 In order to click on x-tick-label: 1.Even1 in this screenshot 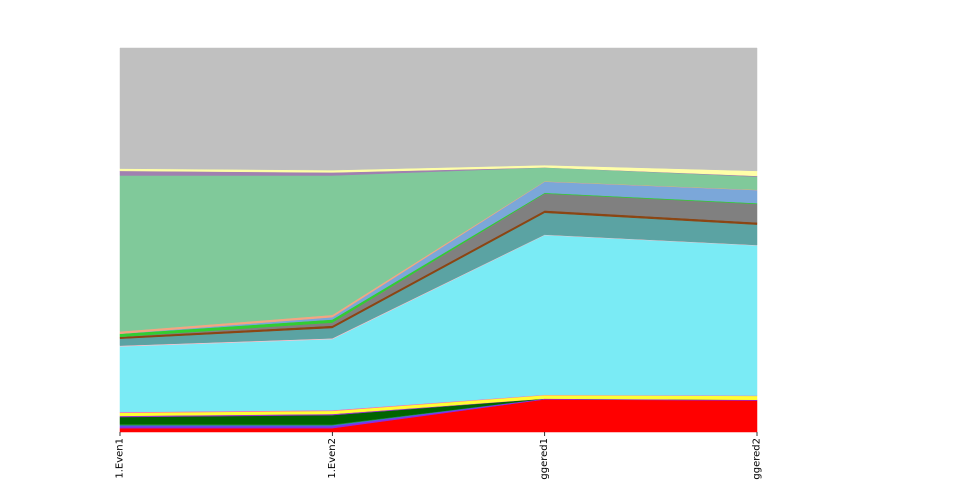, I will do `click(120, 458)`.